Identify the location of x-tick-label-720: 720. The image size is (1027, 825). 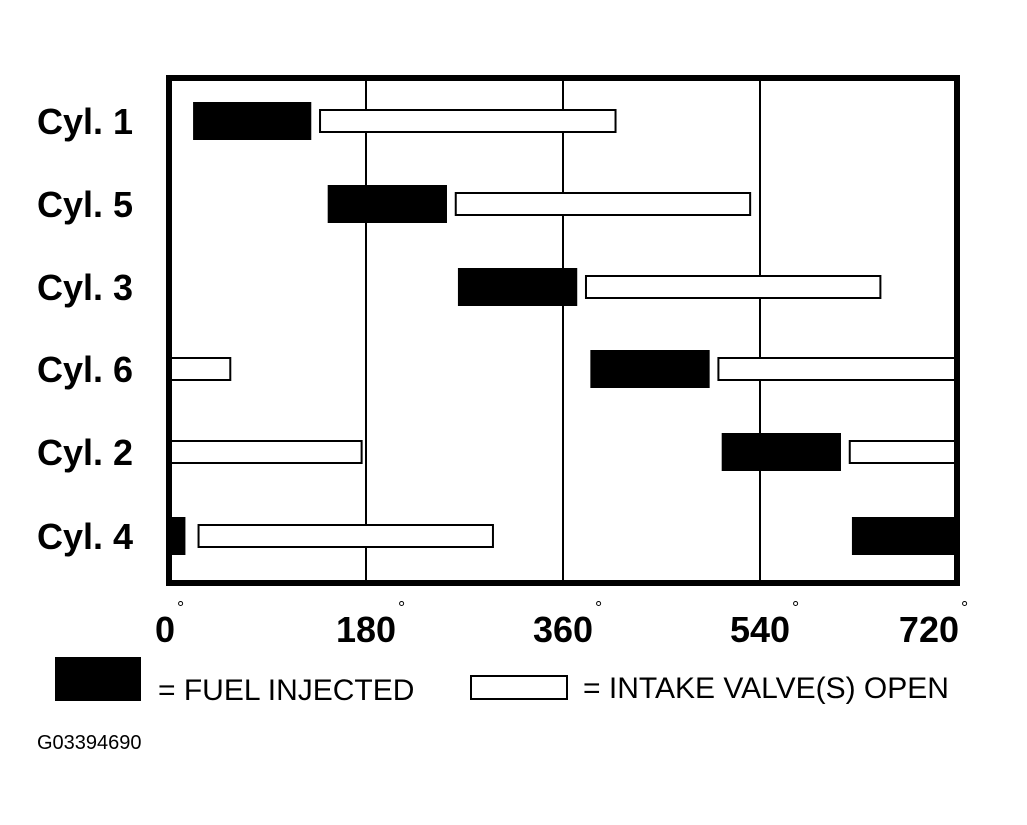
(929, 629).